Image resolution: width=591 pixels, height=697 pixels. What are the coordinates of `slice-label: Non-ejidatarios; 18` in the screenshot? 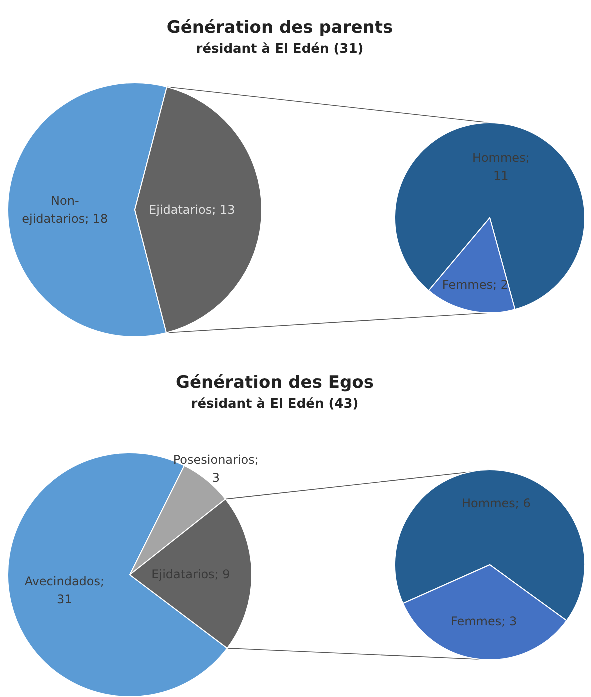 It's located at (65, 210).